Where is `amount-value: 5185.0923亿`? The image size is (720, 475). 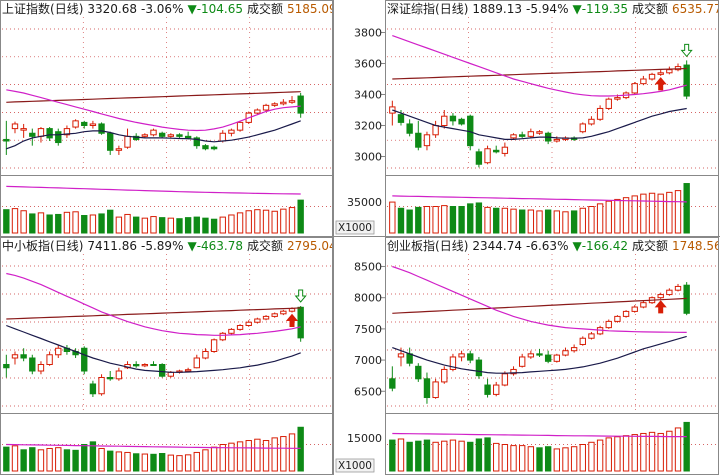 amount-value: 5185.0923亿 is located at coordinates (325, 8).